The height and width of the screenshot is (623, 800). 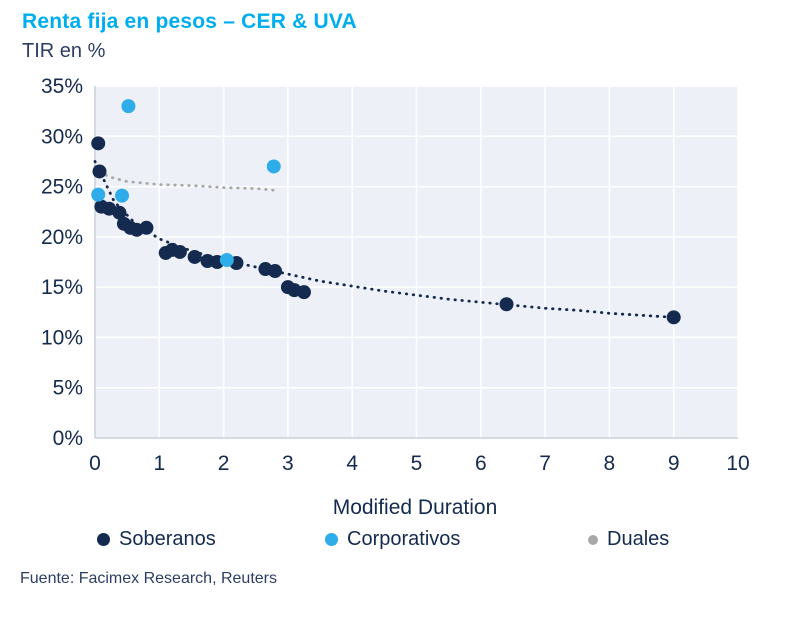 I want to click on chart-subtitle: TIR en %, so click(x=64, y=51).